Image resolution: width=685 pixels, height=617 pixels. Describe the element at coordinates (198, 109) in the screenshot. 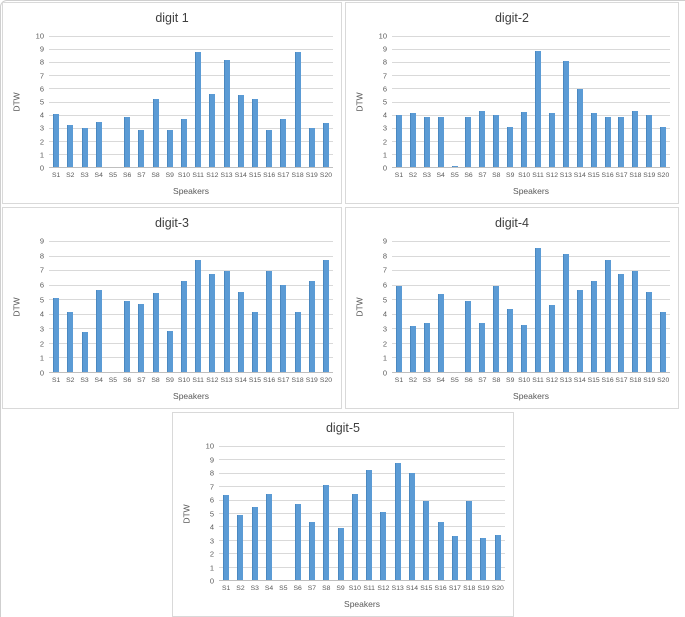

I see `bar-s11` at that location.